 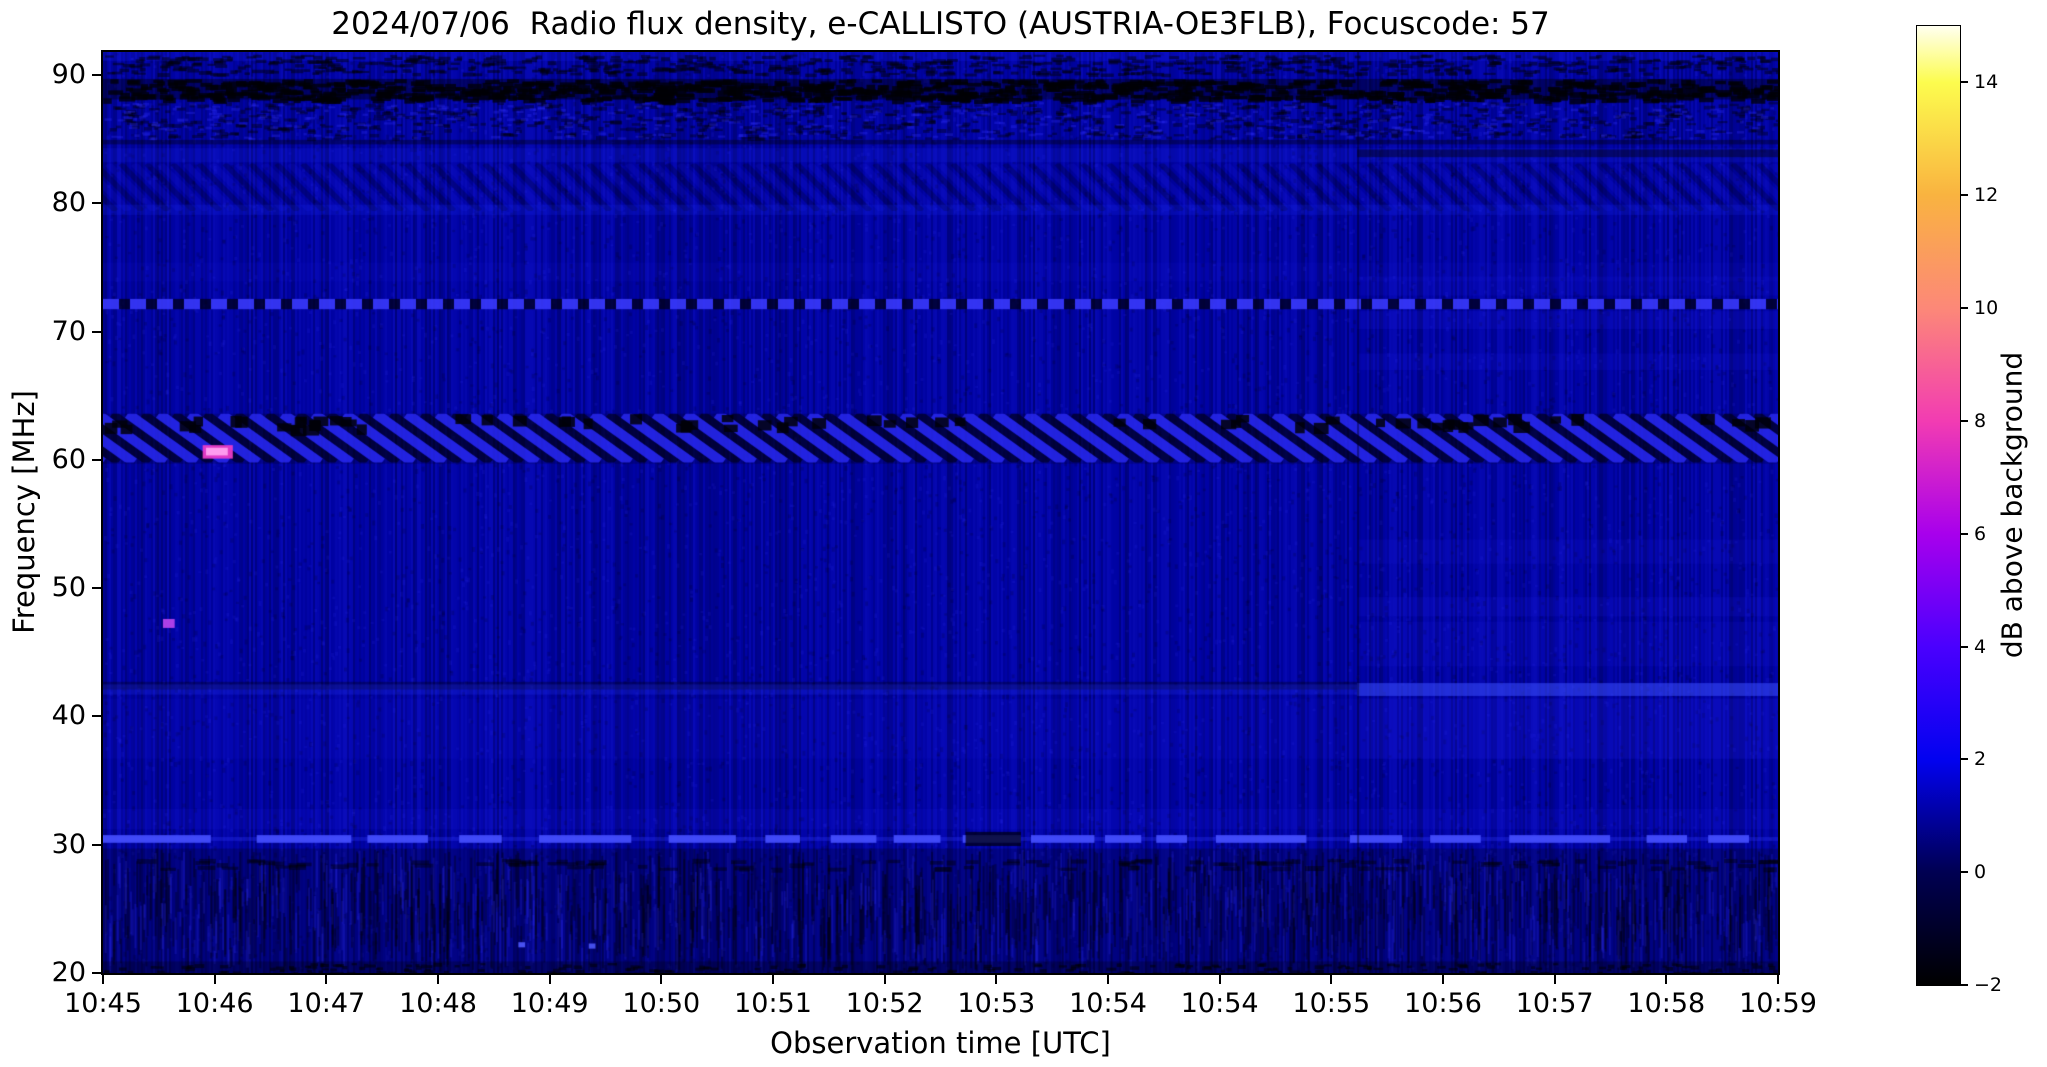 I want to click on colorbar-tick-label: 0, so click(x=1980, y=872).